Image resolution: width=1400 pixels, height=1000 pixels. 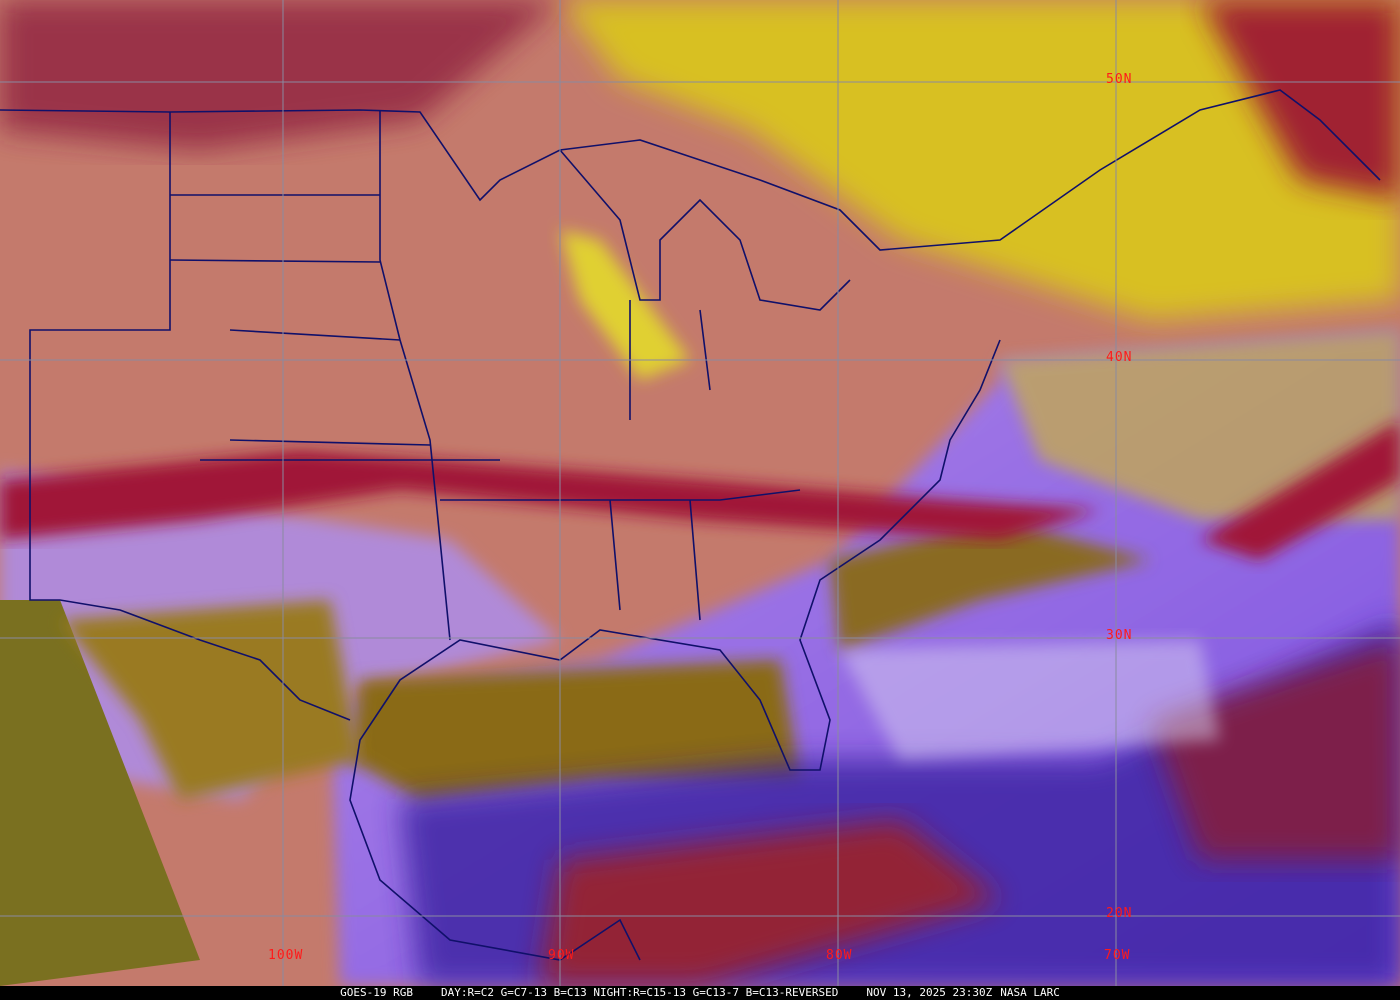 I want to click on mexico-plateau, so click(x=210, y=700).